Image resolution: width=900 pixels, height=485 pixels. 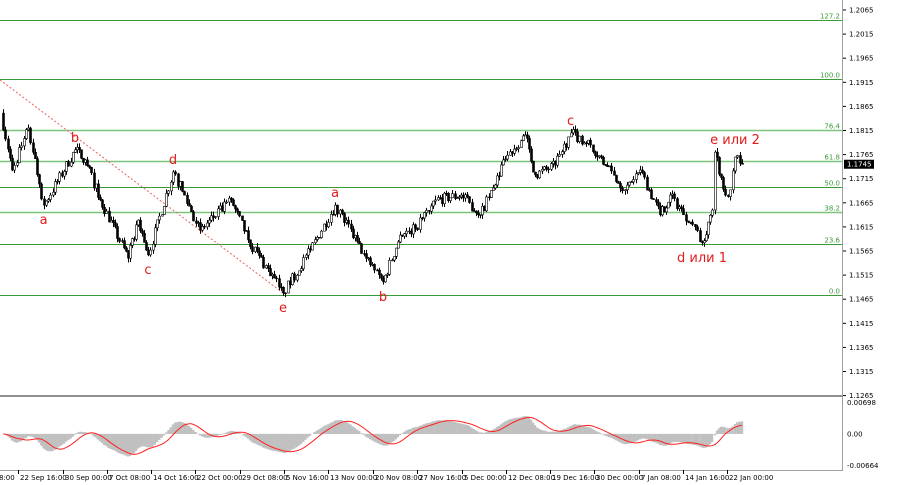 What do you see at coordinates (861, 348) in the screenshot?
I see `price-tick-label: 1.1365` at bounding box center [861, 348].